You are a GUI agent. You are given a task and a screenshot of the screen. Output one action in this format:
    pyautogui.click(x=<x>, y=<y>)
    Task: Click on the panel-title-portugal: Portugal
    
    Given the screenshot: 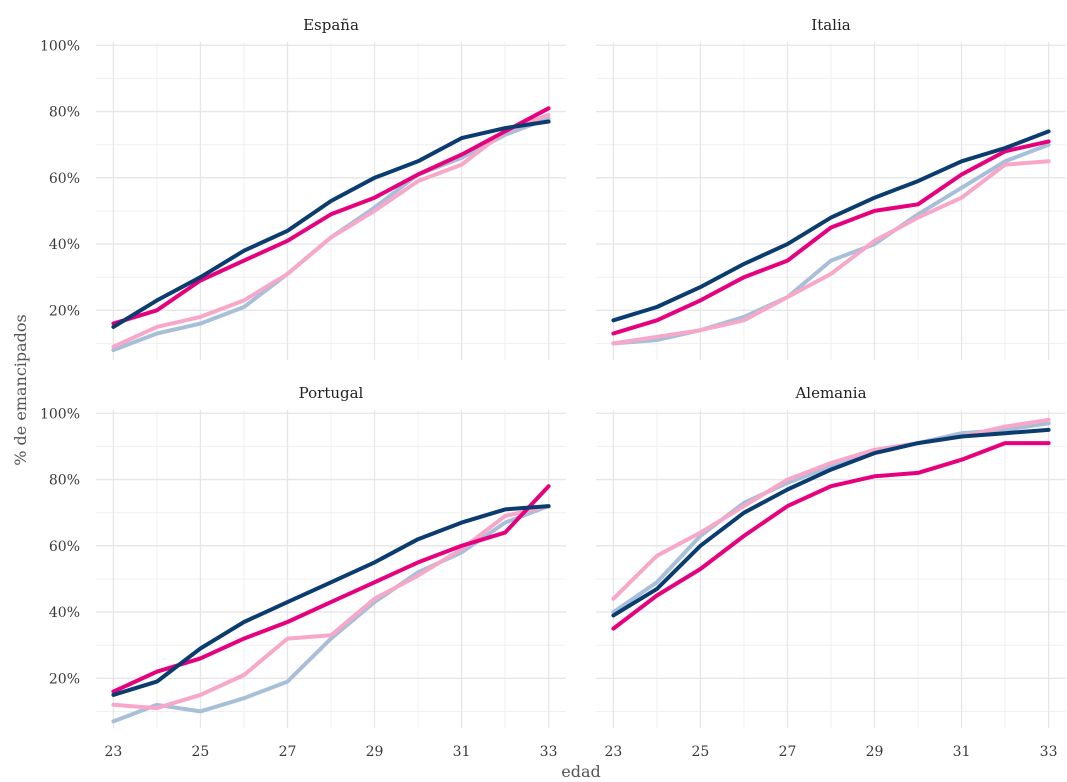 What is the action you would take?
    pyautogui.click(x=331, y=393)
    